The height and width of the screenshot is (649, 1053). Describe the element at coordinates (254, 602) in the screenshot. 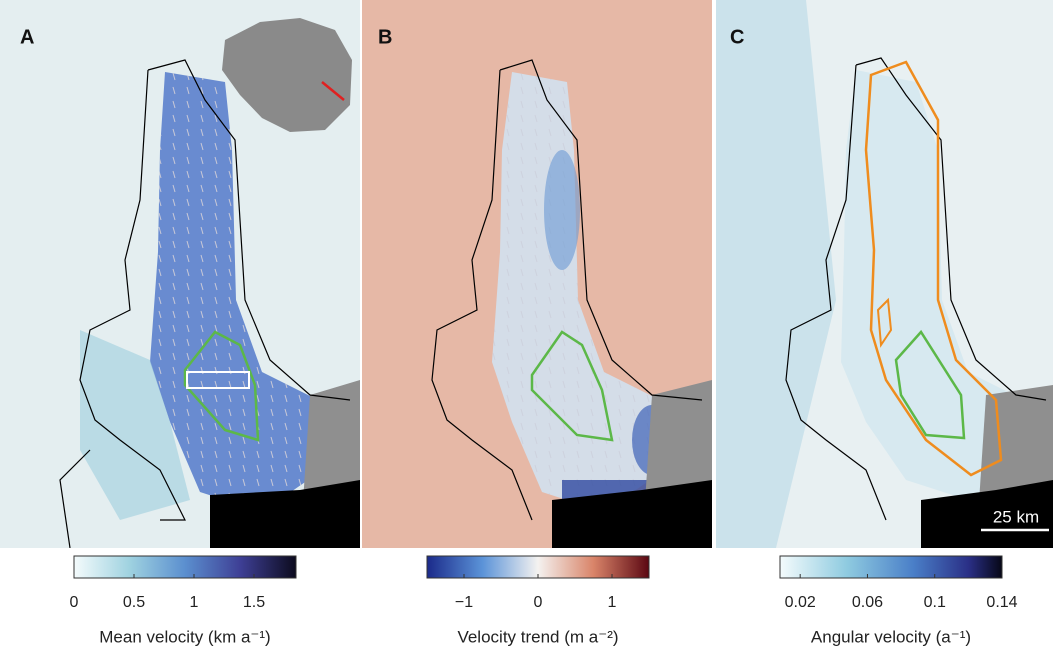

I see `colorbar-tick-label: 1.5` at that location.